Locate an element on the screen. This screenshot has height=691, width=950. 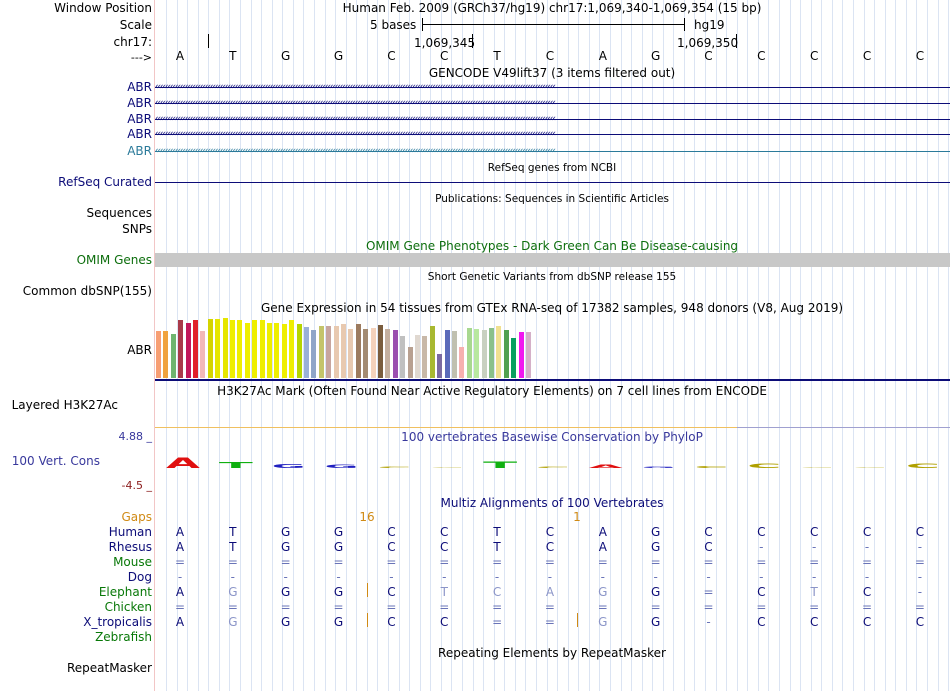
gtex-gene-line is located at coordinates (552, 380).